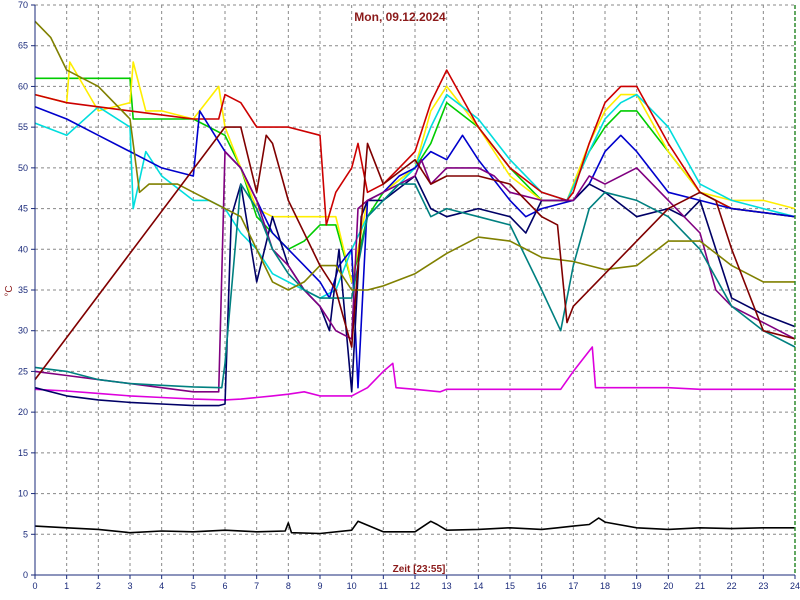 The height and width of the screenshot is (600, 800). Describe the element at coordinates (23, 453) in the screenshot. I see `y-tick-label: 15` at that location.